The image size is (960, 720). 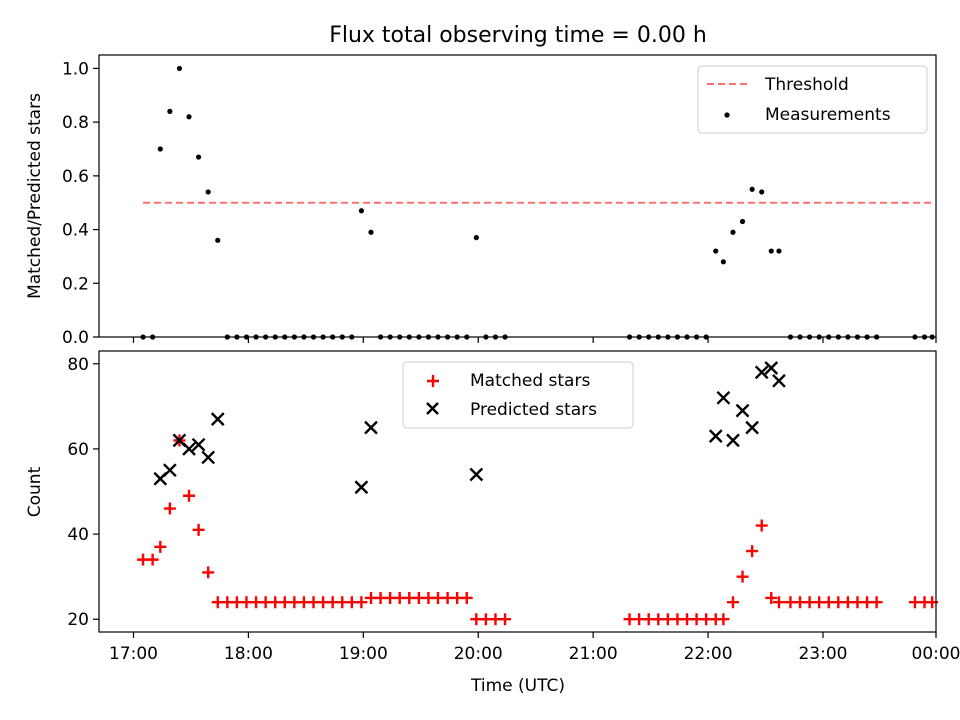 I want to click on bottom-legend: Matched stars Predicted stars, so click(x=518, y=395).